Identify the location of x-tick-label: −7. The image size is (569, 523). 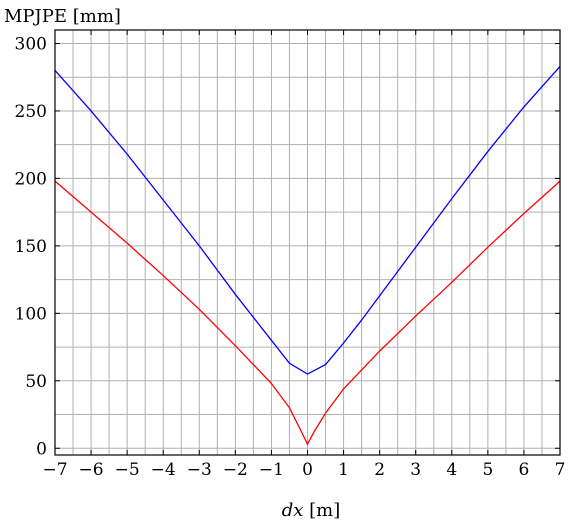
(54, 470).